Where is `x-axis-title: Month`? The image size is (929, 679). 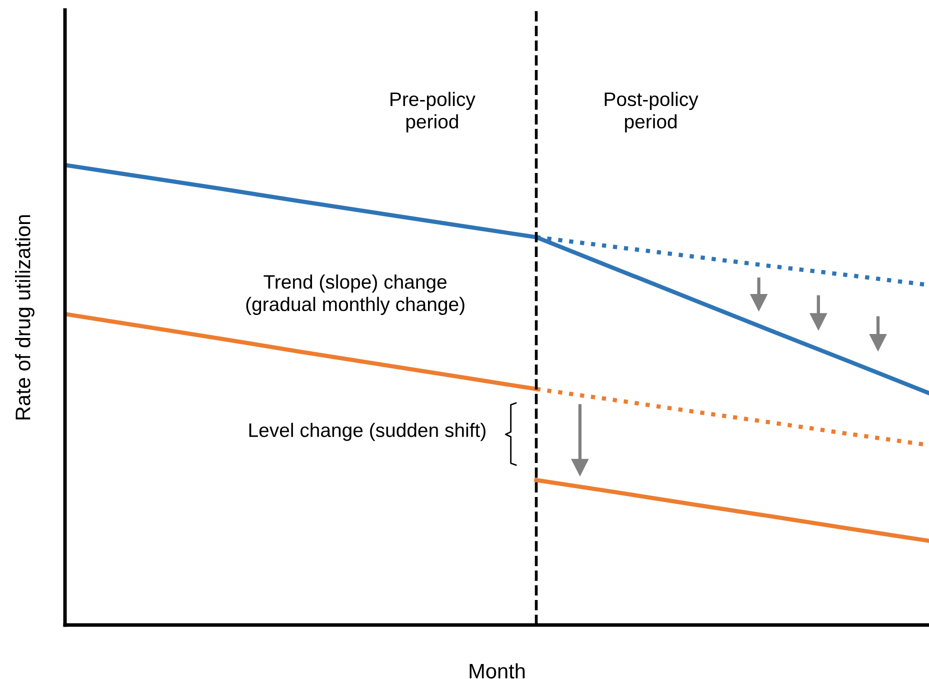 x-axis-title: Month is located at coordinates (497, 670).